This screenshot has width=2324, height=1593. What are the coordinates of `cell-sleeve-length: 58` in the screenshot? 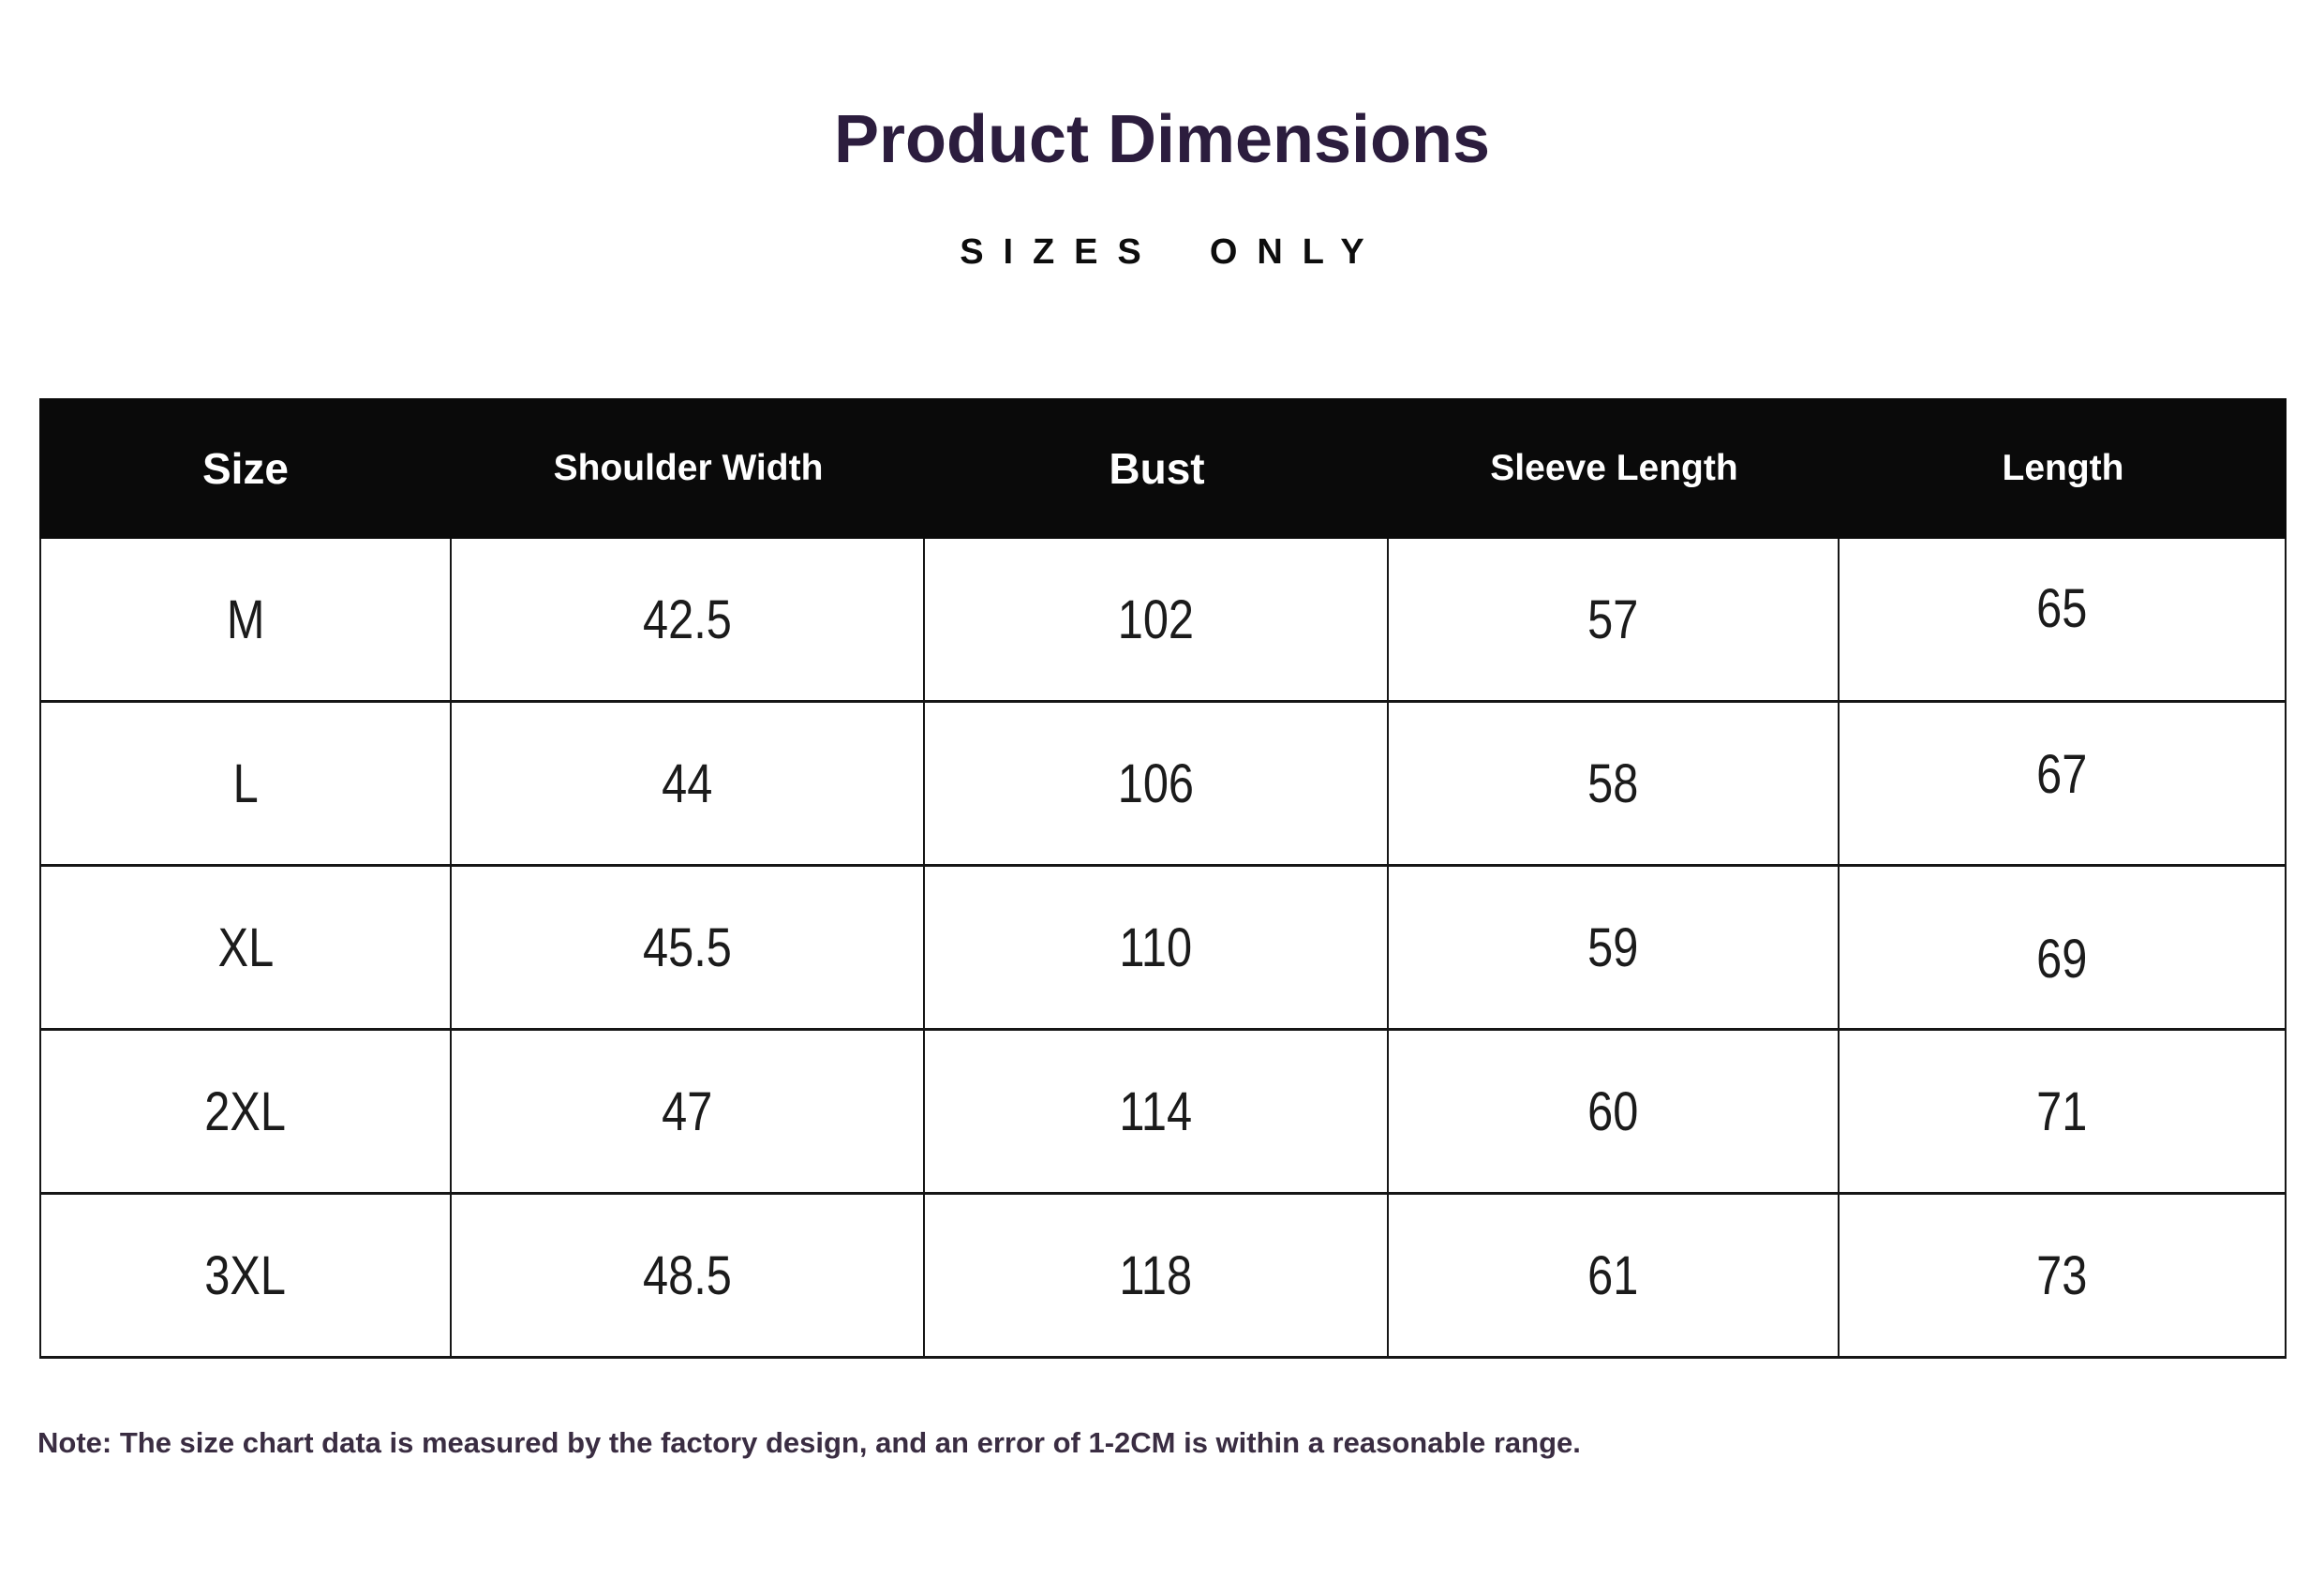 It's located at (1614, 785).